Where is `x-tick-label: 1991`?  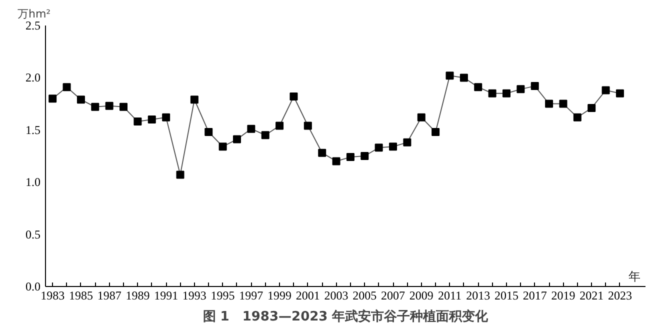
x-tick-label: 1991 is located at coordinates (166, 295).